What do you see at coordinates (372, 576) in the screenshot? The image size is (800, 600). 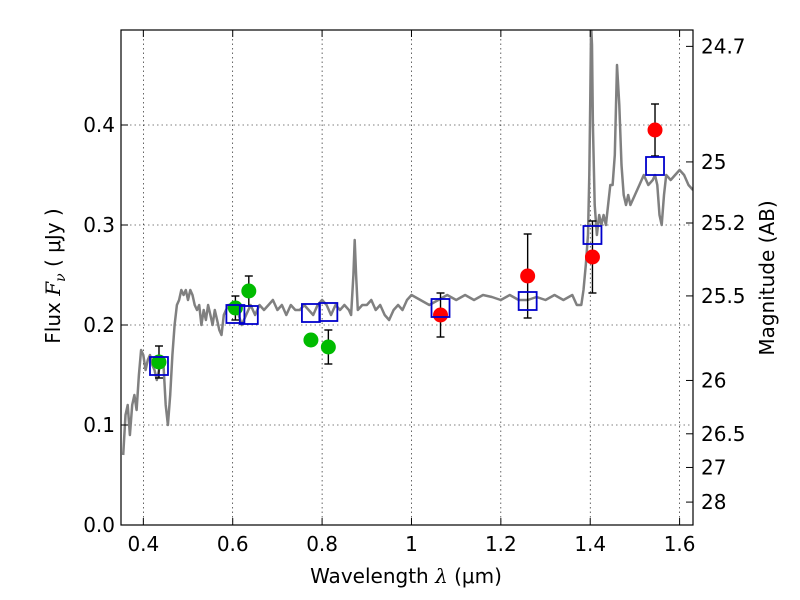 I see `x-axis-label-prefix: Wavelength` at bounding box center [372, 576].